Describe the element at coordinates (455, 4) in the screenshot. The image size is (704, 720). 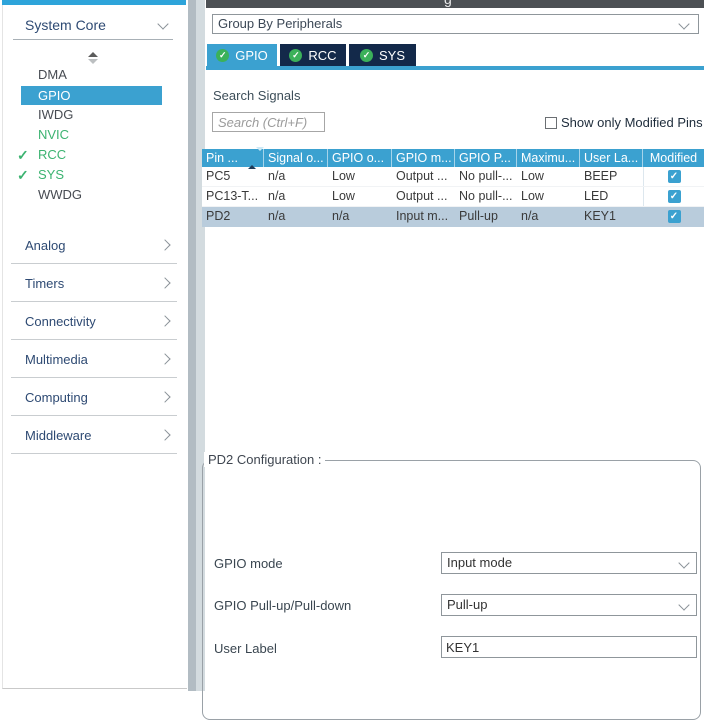
I see `mode-config-header-bar: g` at that location.